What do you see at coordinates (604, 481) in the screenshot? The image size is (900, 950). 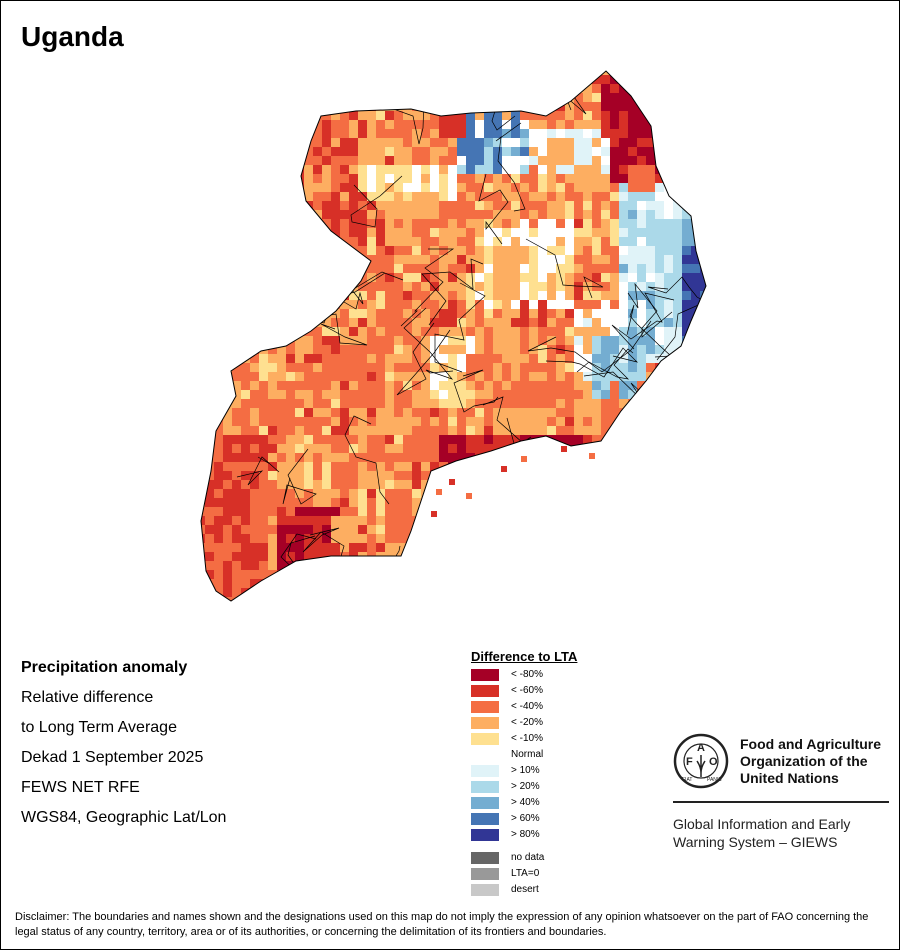 I see `district-boundary` at bounding box center [604, 481].